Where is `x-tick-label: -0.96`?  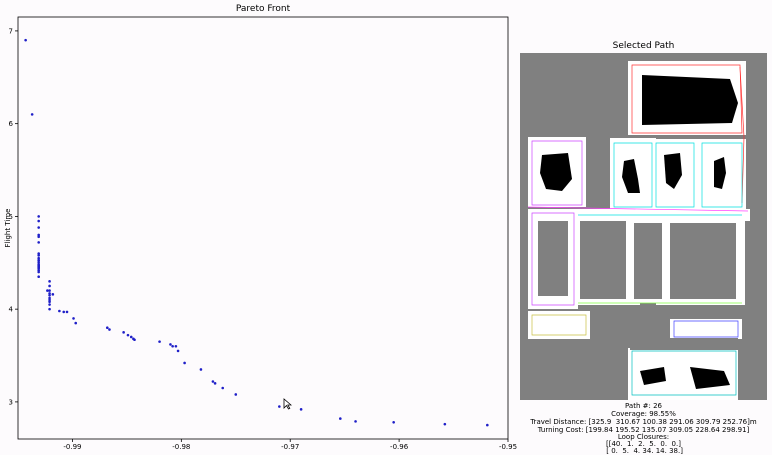
x-tick-label: -0.96 is located at coordinates (399, 446).